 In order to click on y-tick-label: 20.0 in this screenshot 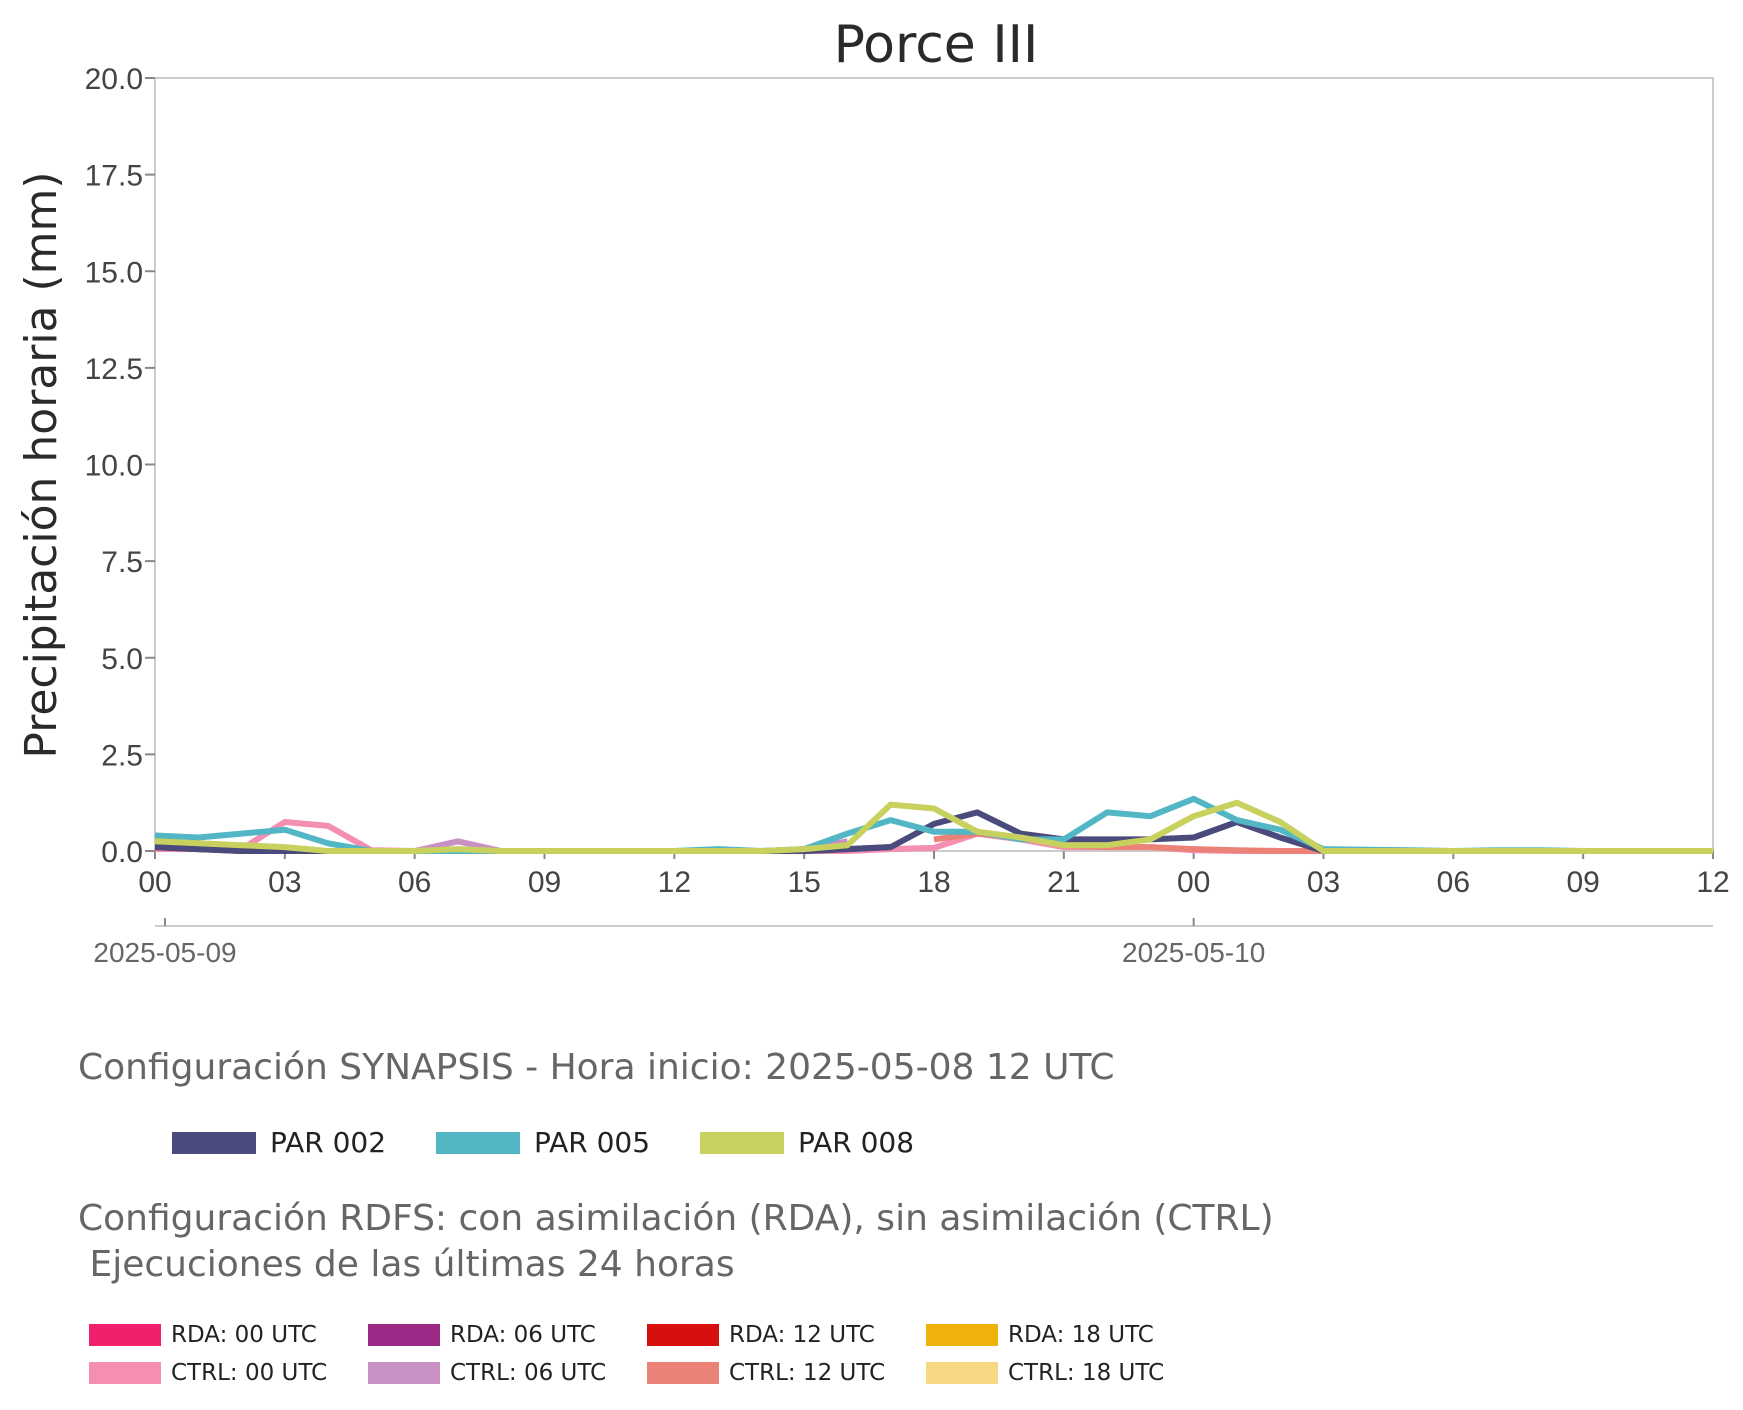, I will do `click(114, 79)`.